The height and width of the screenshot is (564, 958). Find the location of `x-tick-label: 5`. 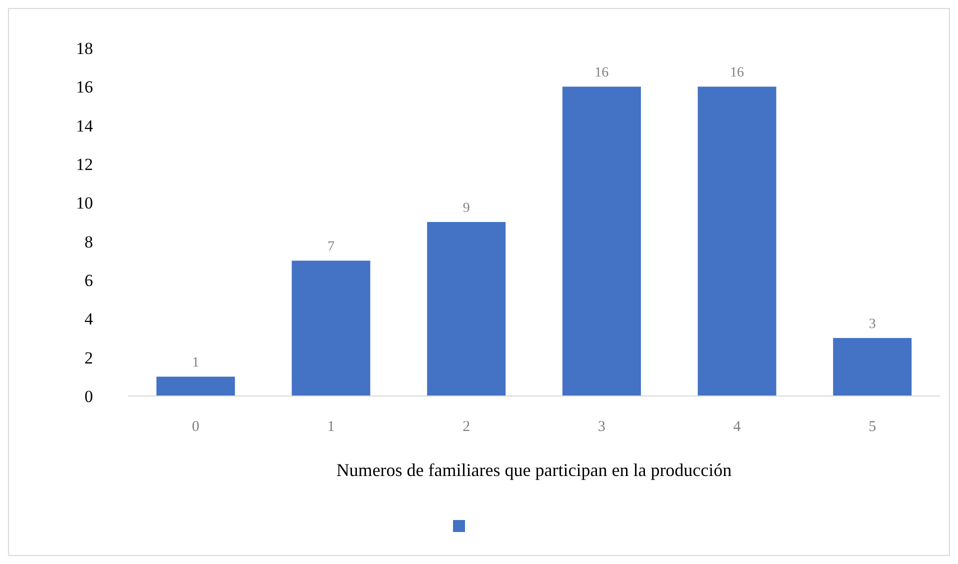

x-tick-label: 5 is located at coordinates (872, 427).